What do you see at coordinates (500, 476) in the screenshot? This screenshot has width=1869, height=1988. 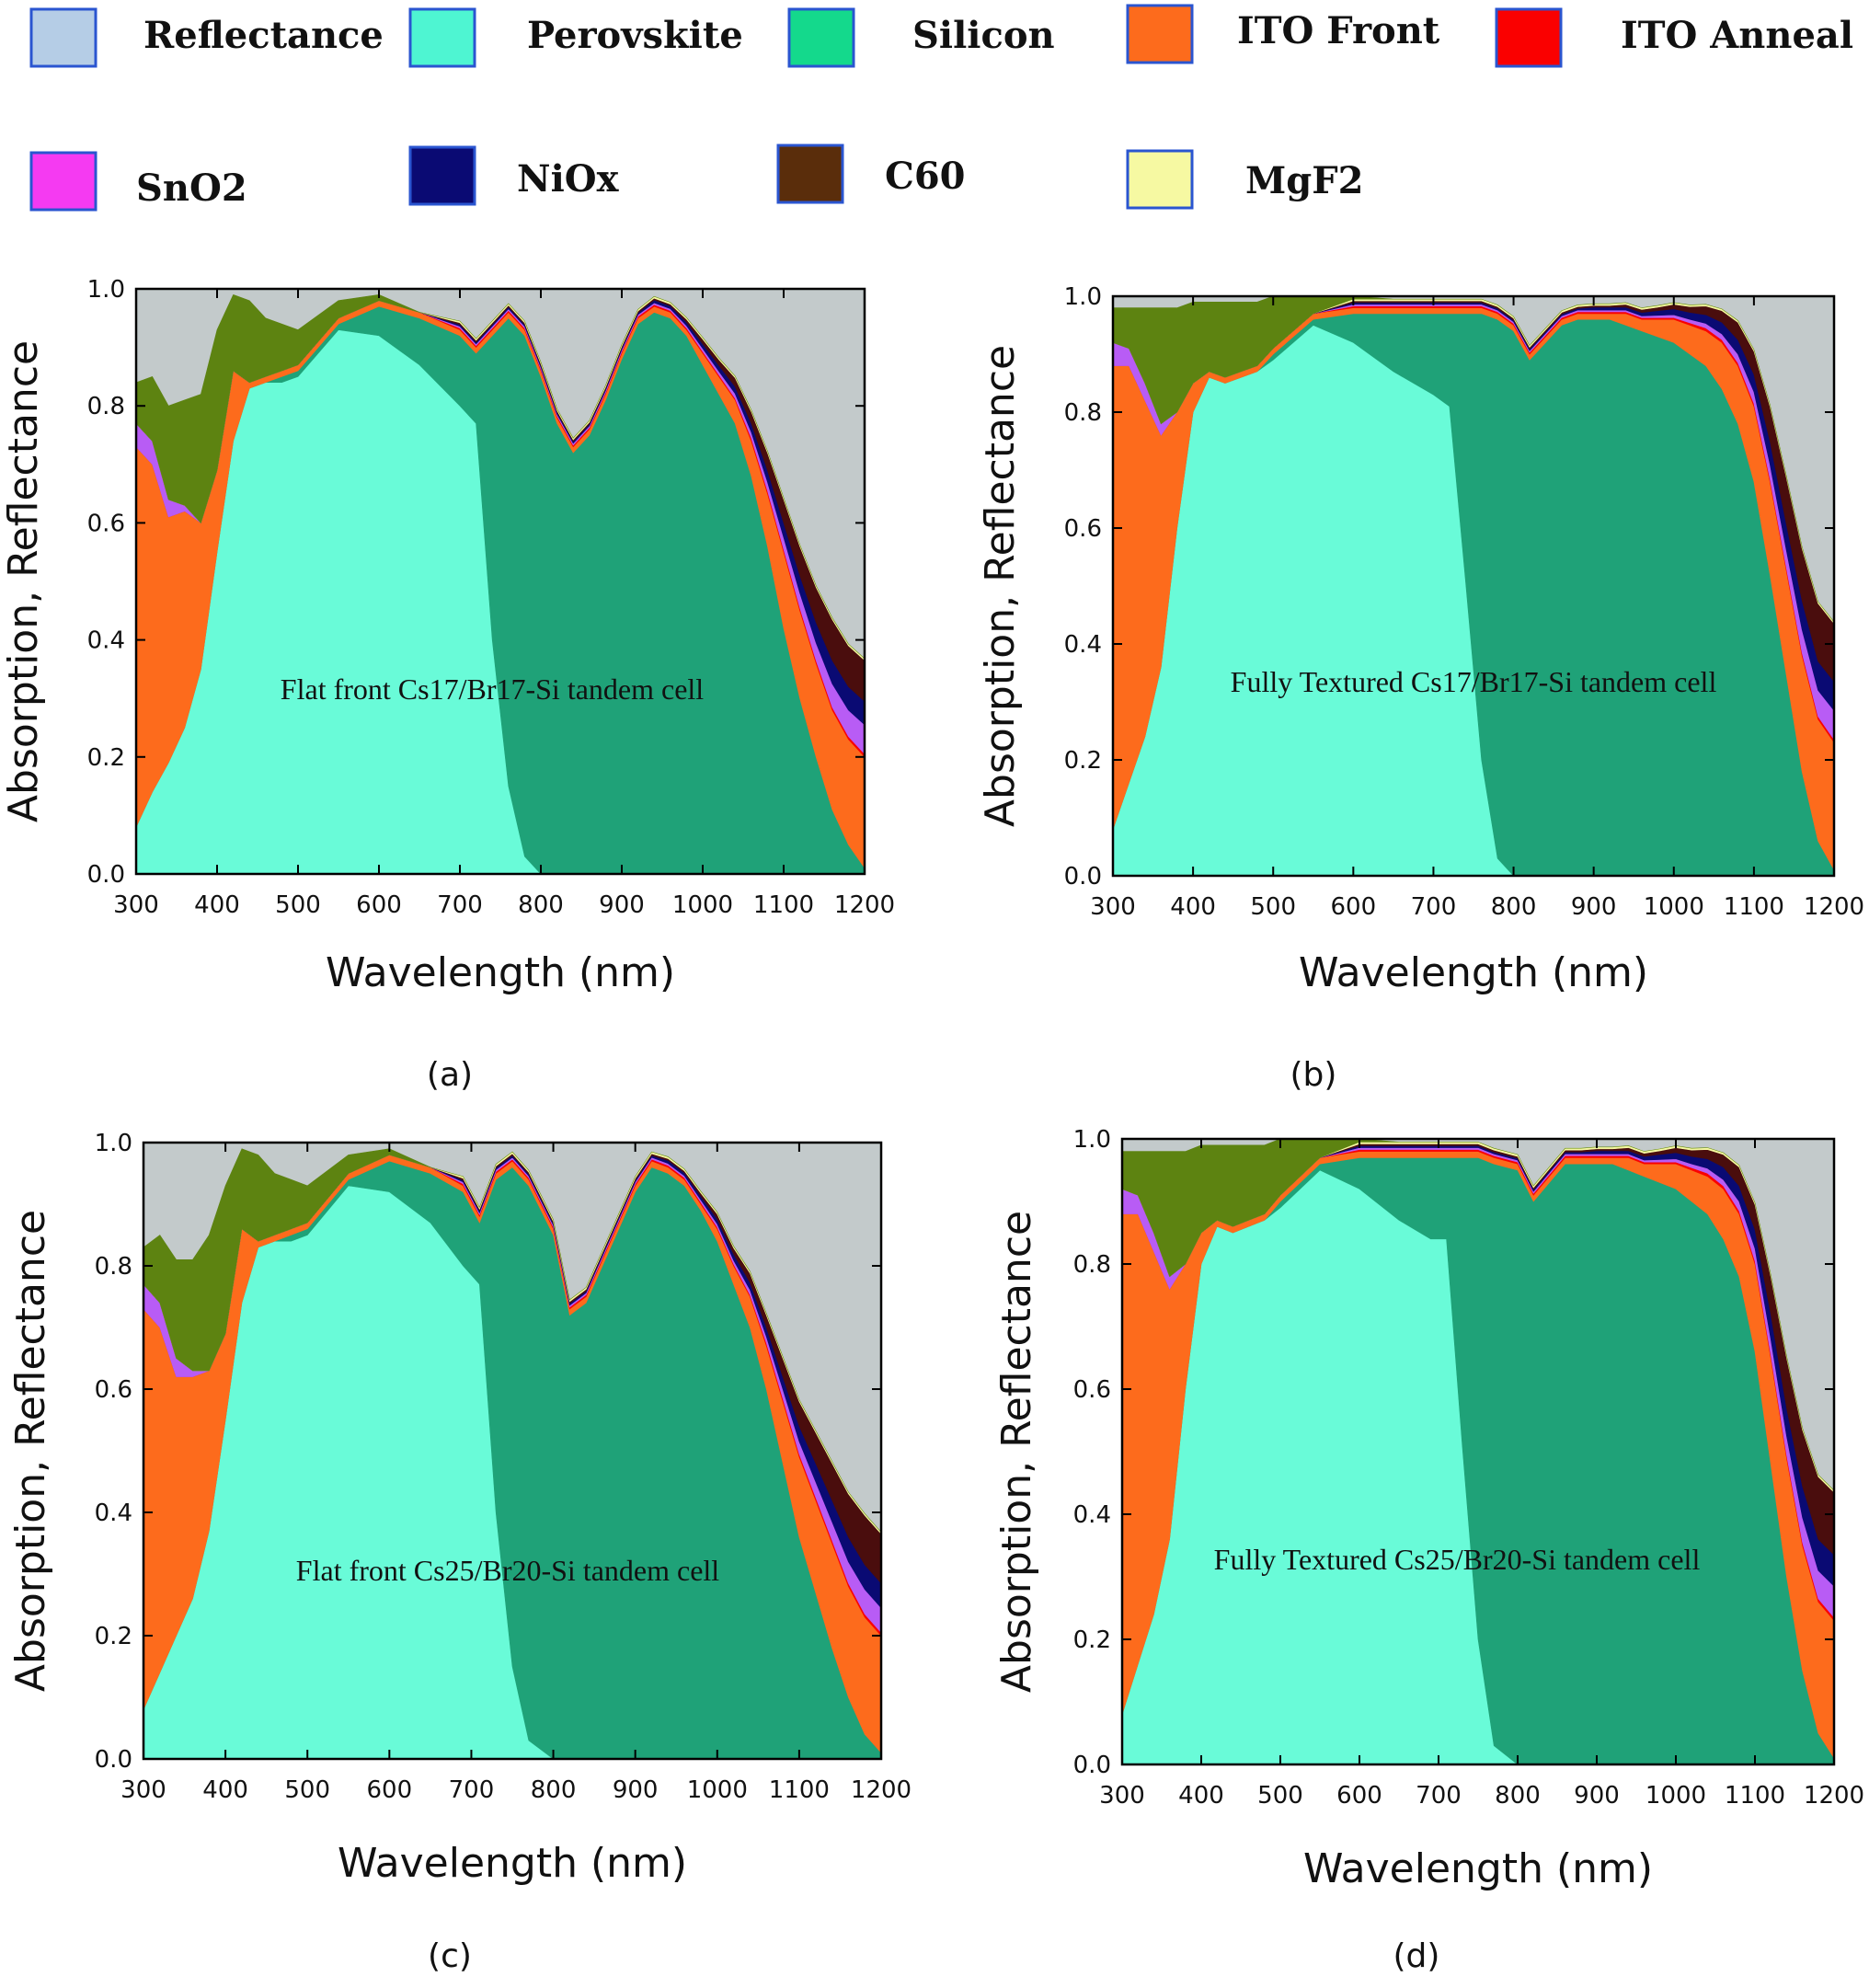 I see `panel-a-area-front-absorber` at bounding box center [500, 476].